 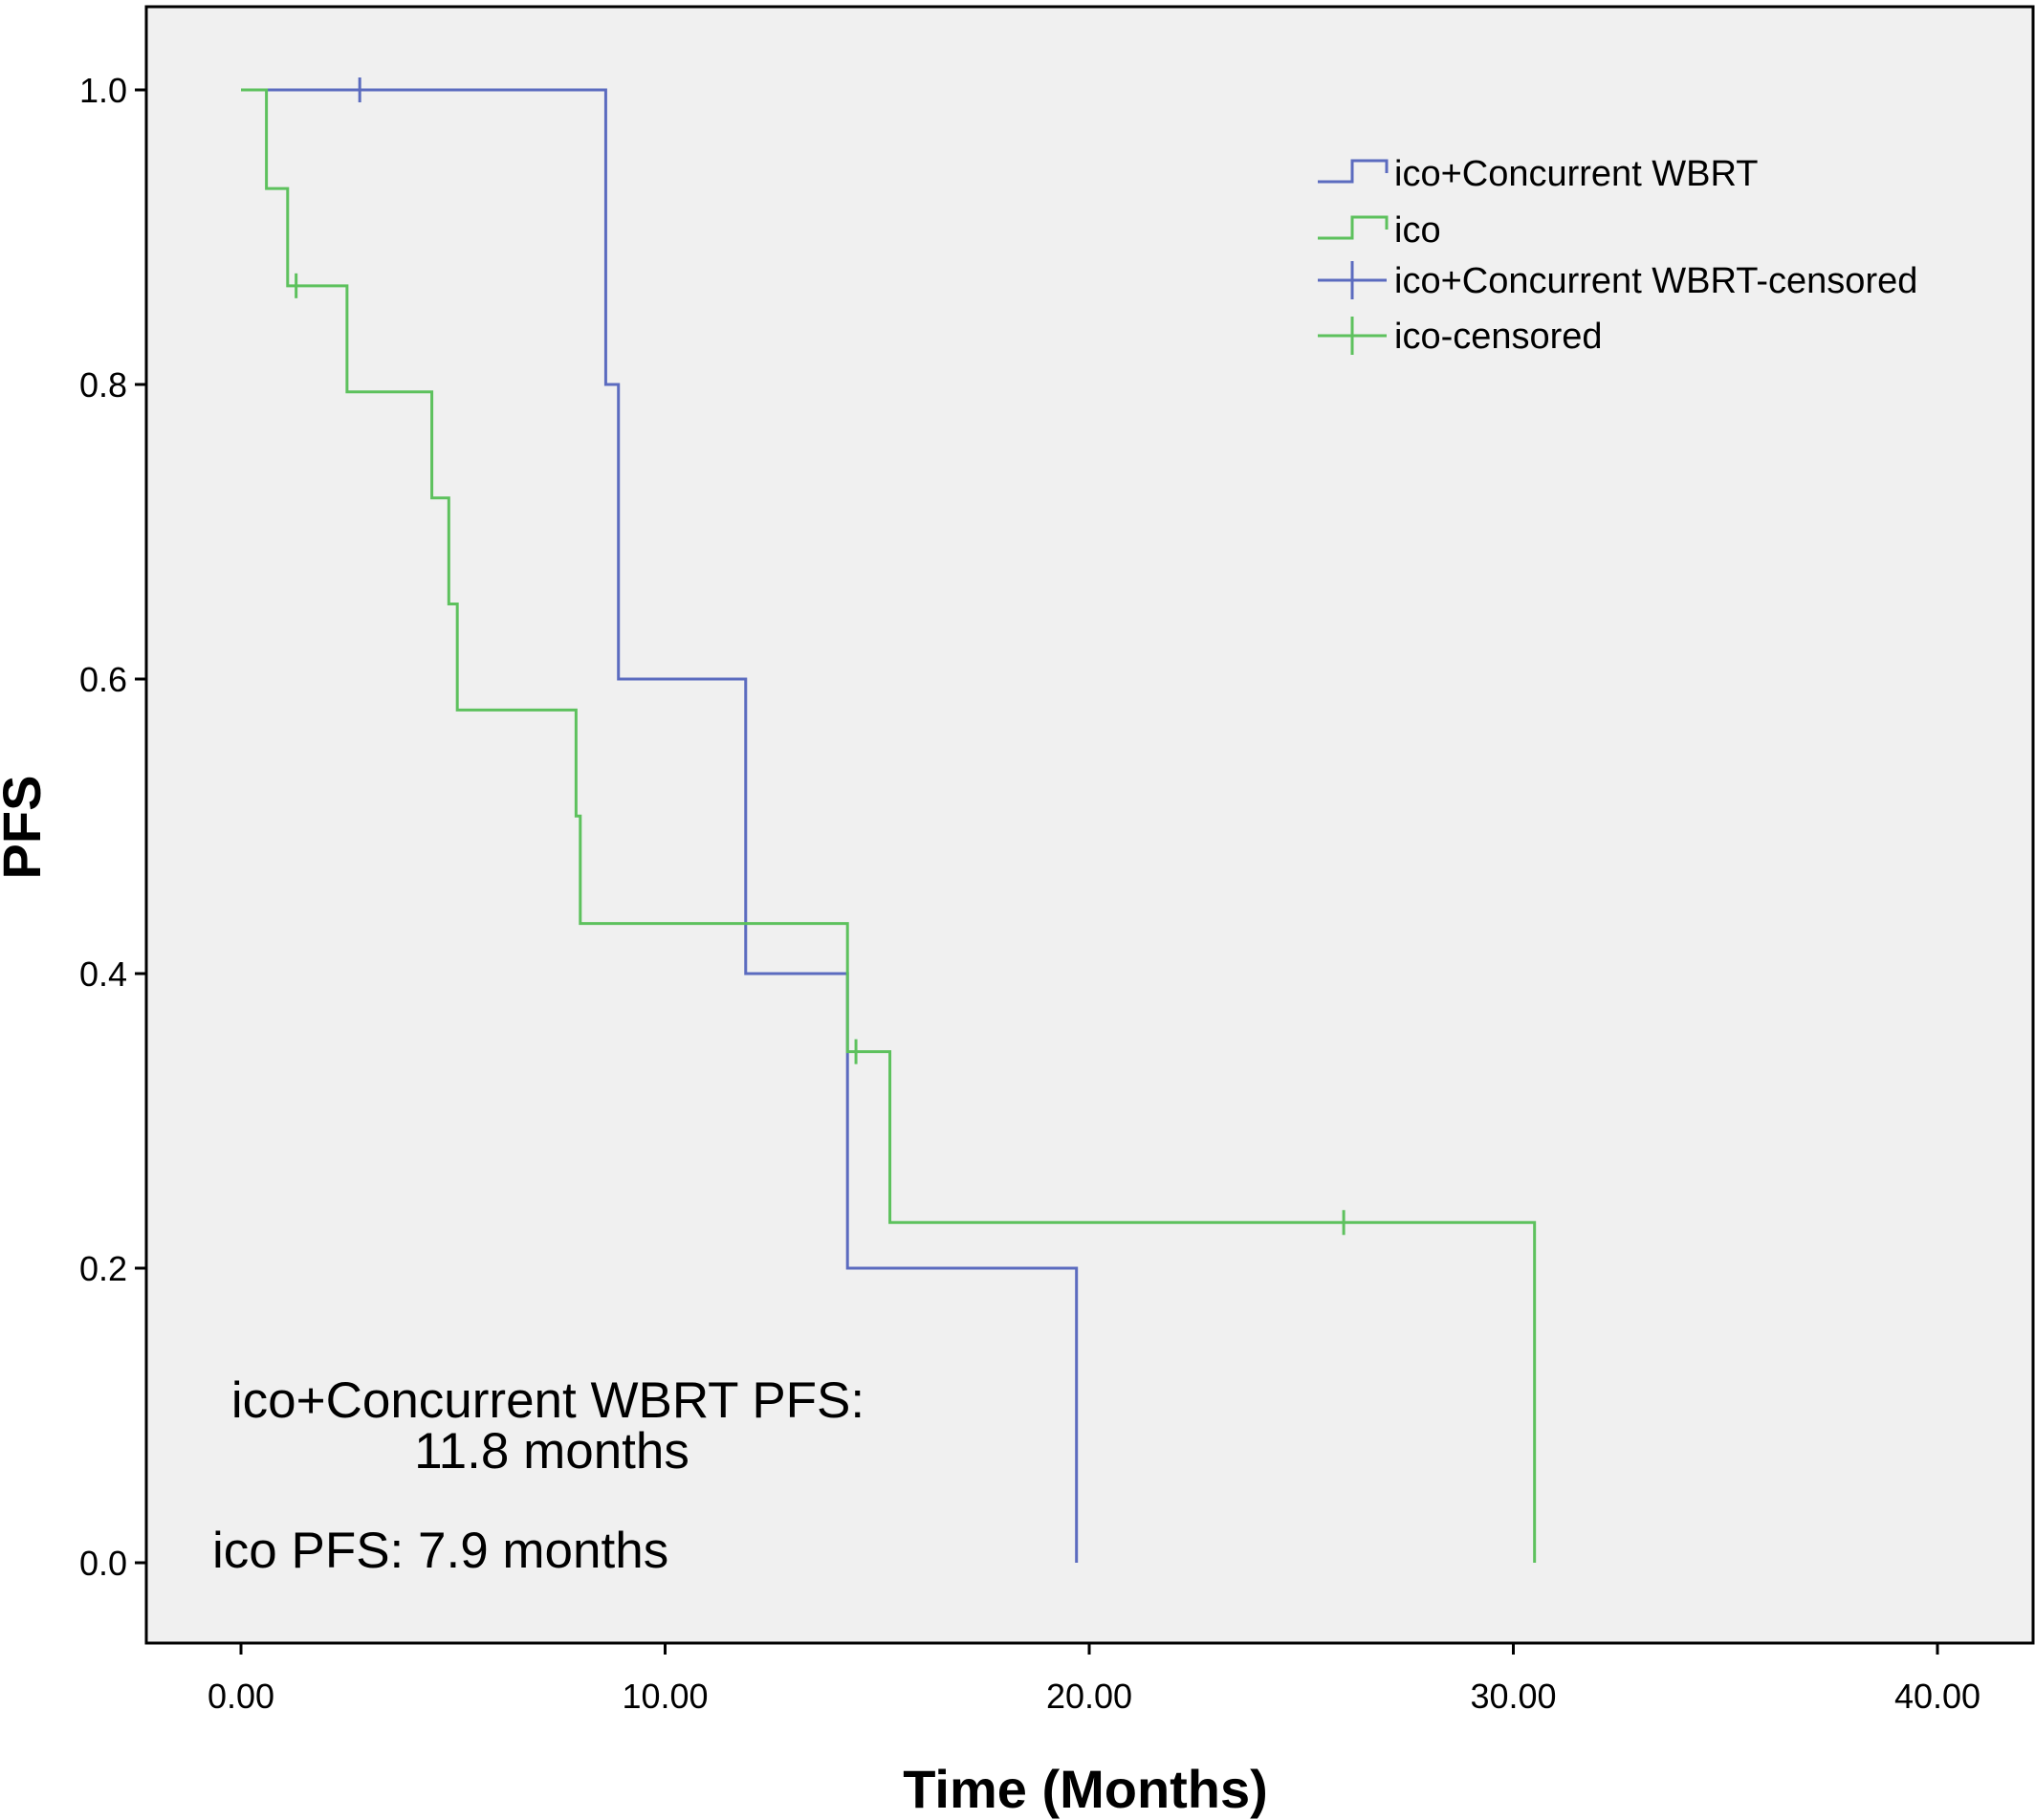 I want to click on x-tick-label: 10.00, so click(x=665, y=1696).